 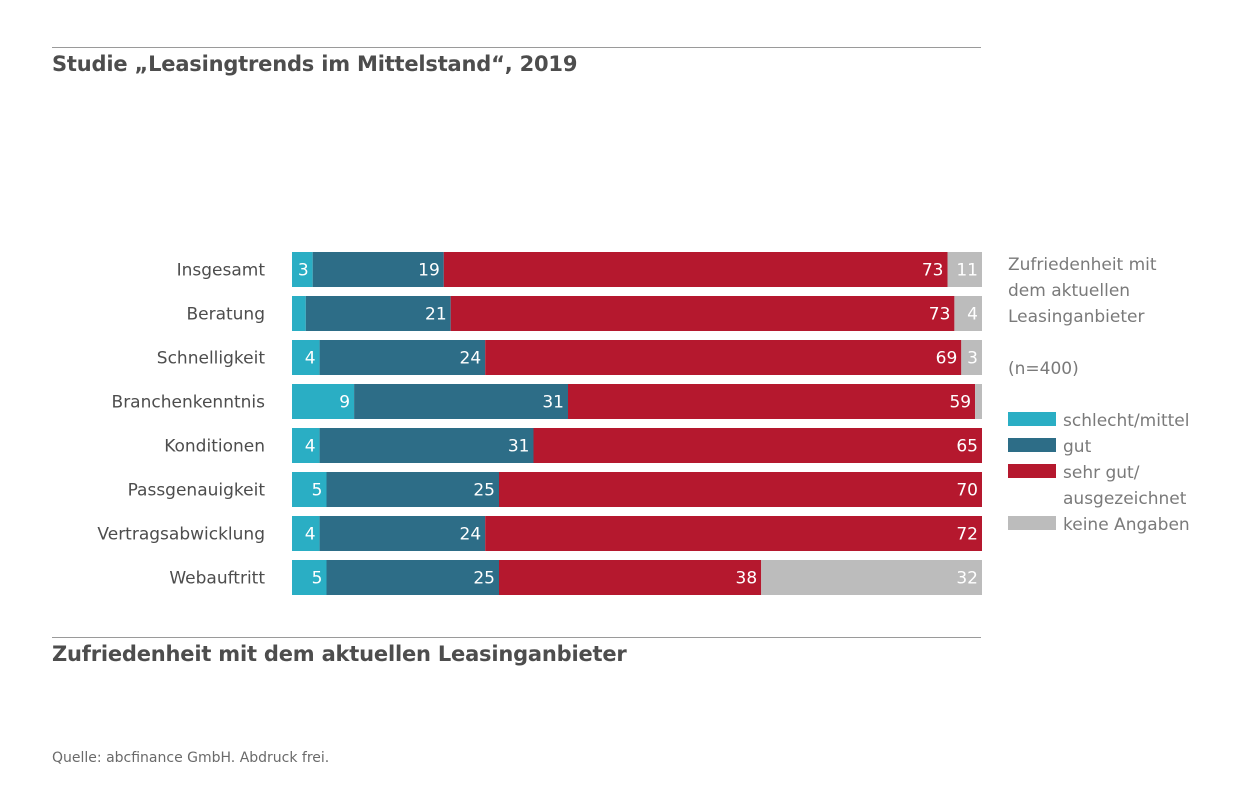 What do you see at coordinates (189, 403) in the screenshot?
I see `category-label: Branchenkenntnis` at bounding box center [189, 403].